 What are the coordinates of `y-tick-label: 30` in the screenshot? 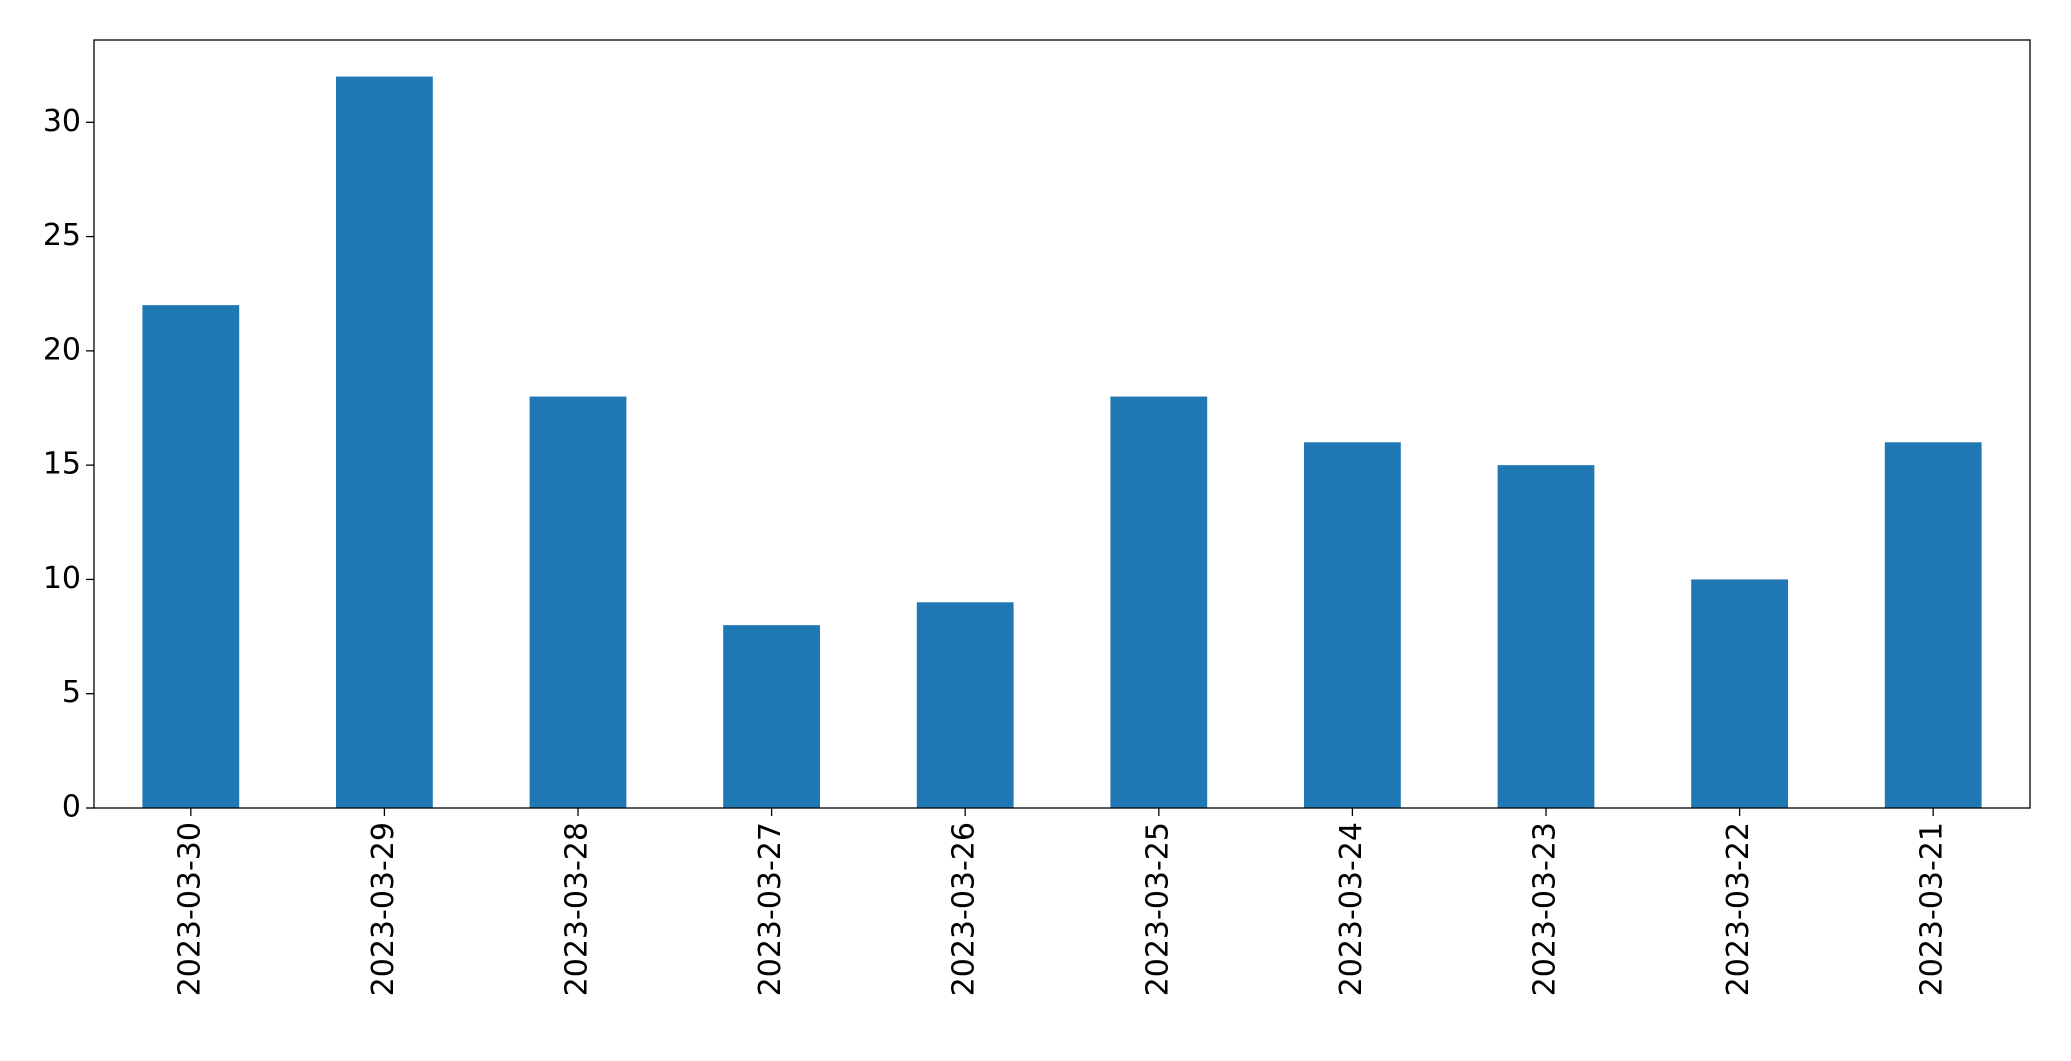 It's located at (62, 121).